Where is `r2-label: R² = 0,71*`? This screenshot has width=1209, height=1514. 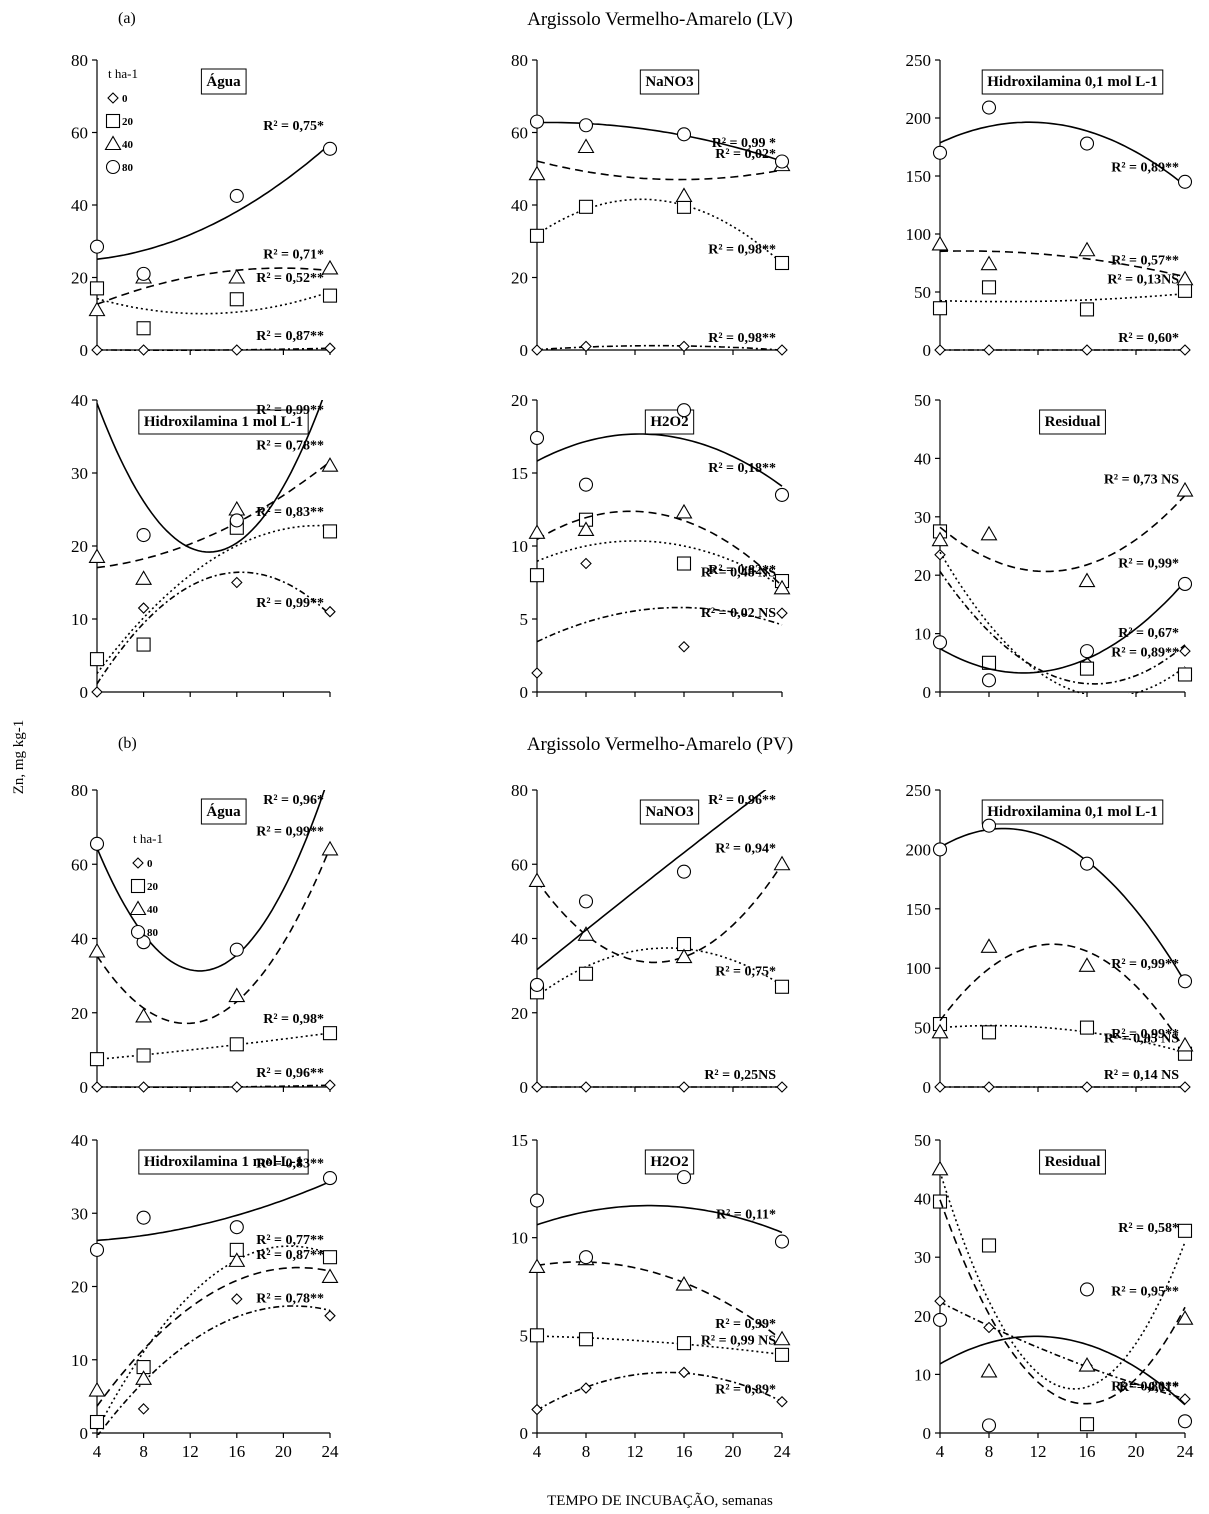
r2-label: R² = 0,71* is located at coordinates (293, 255).